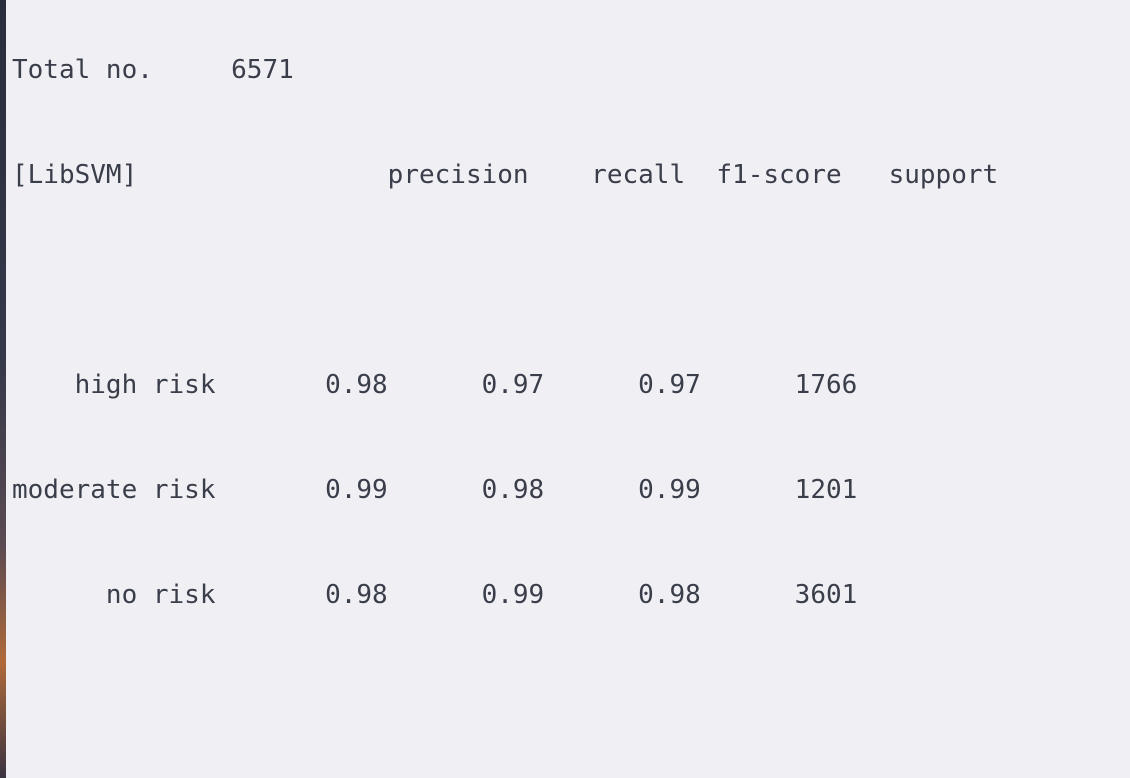 Image resolution: width=1130 pixels, height=778 pixels. What do you see at coordinates (435, 385) in the screenshot?
I see `report1-row-high-risk: high risk 0.98 0.97 0.97 1766` at bounding box center [435, 385].